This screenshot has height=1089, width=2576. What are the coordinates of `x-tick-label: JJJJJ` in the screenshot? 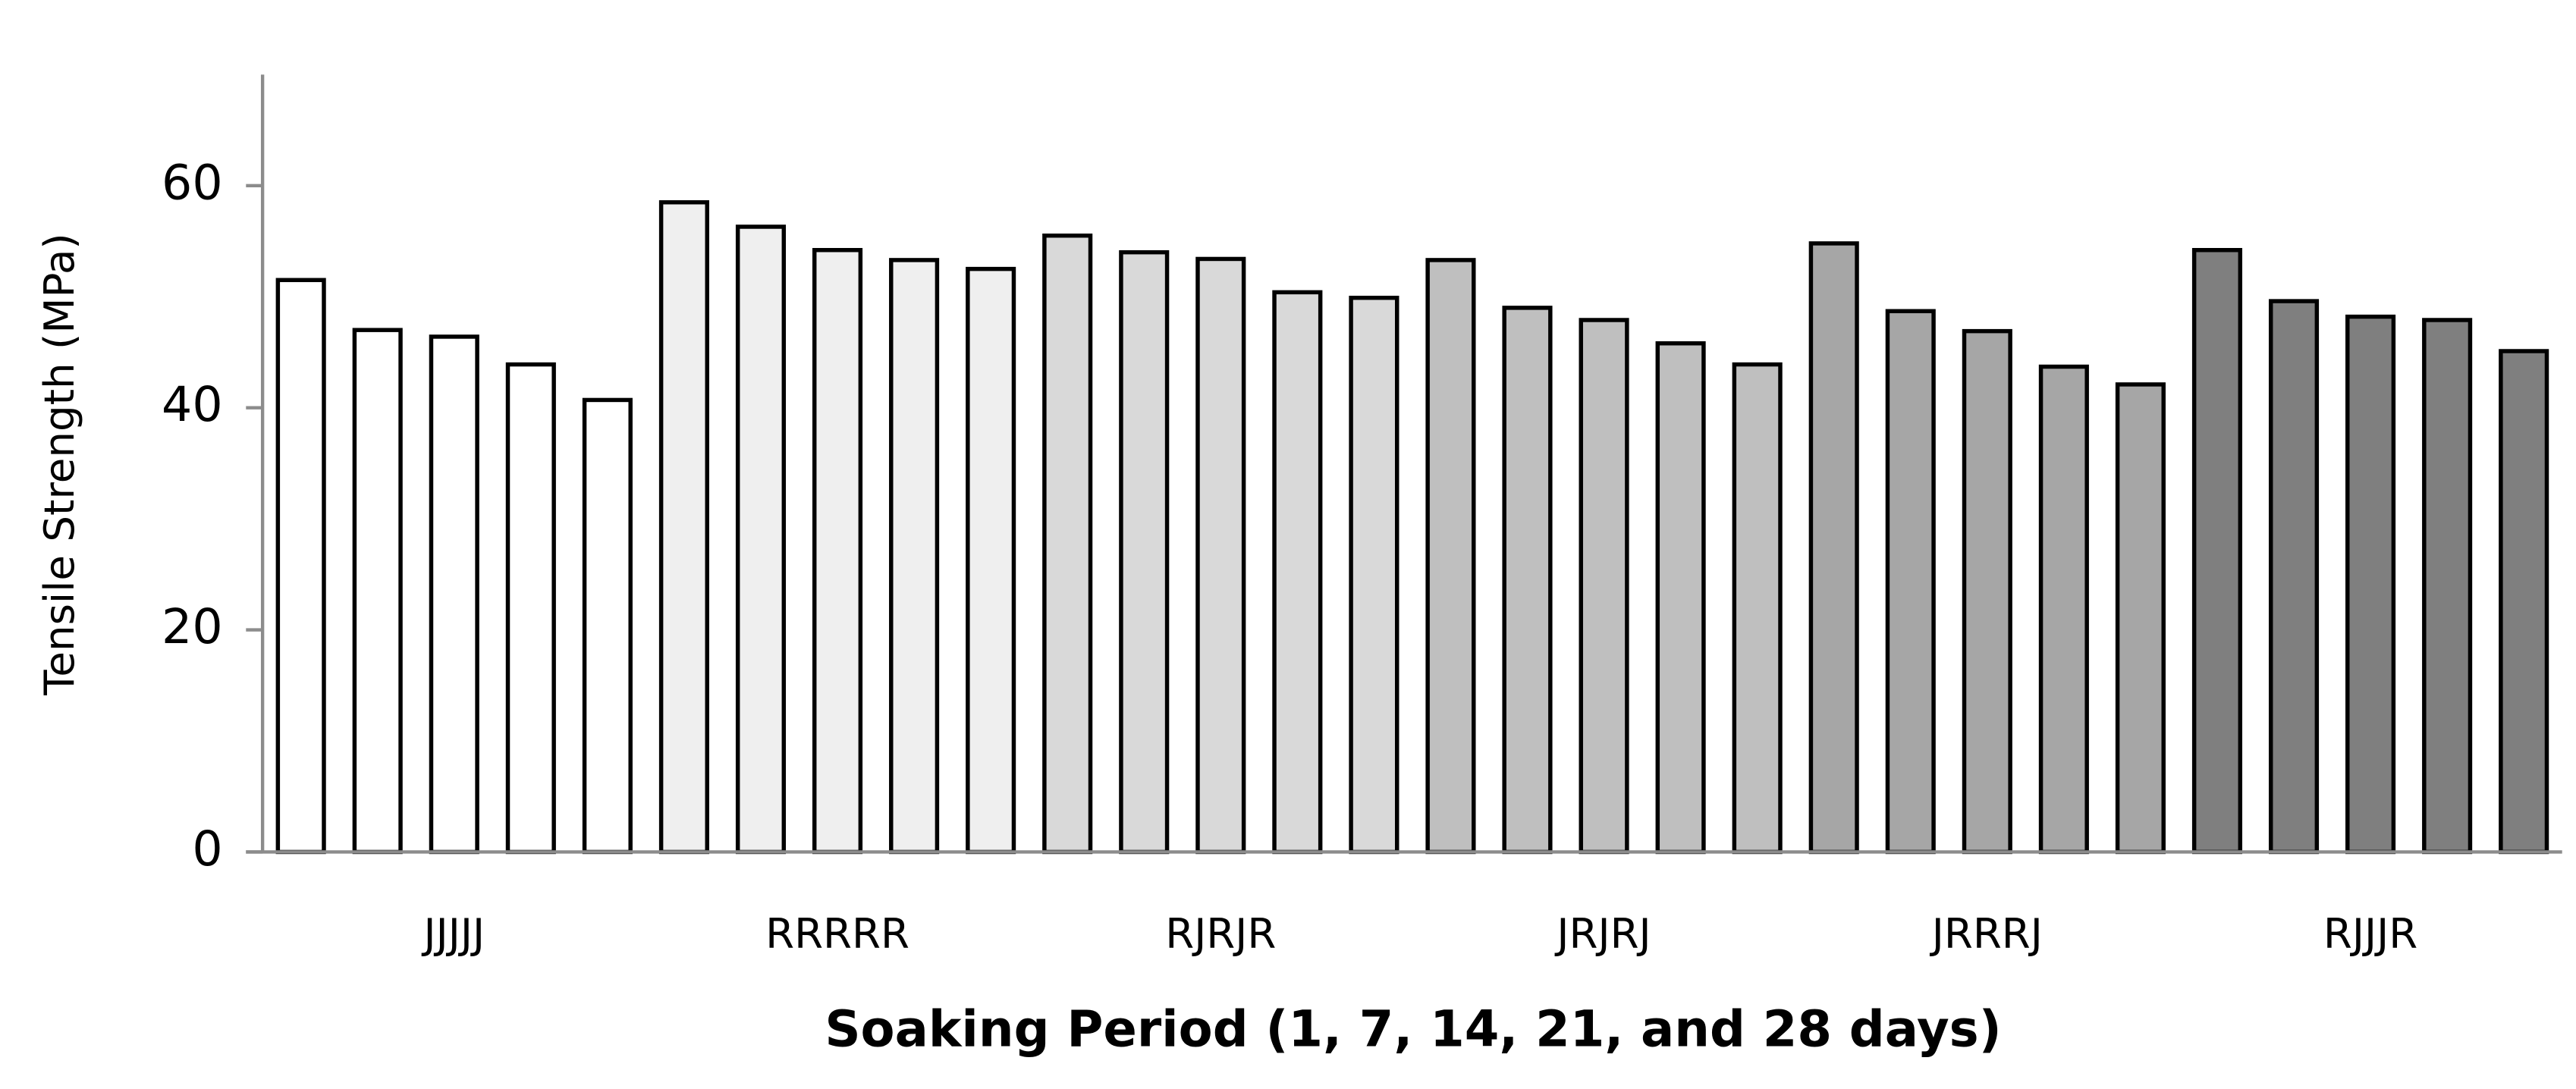 It's located at (453, 934).